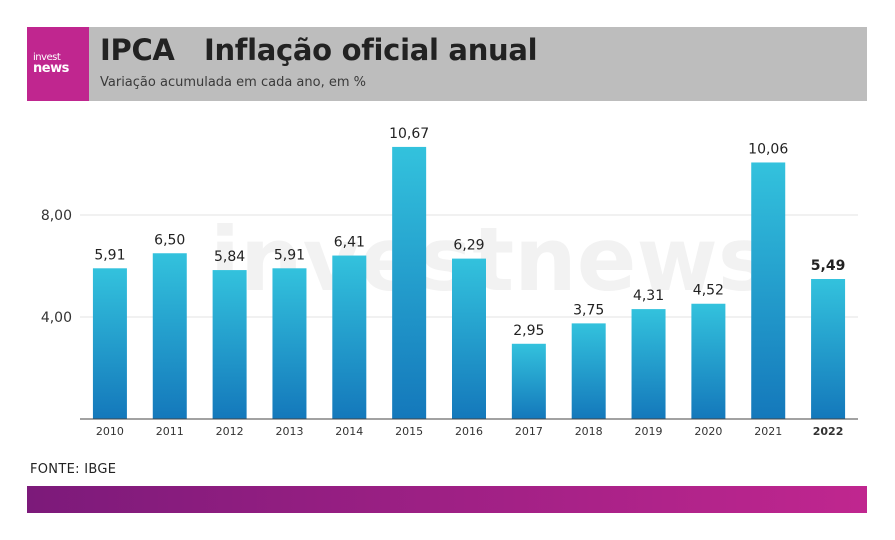 This screenshot has height=540, width=895. What do you see at coordinates (468, 246) in the screenshot?
I see `data-label: 6,29` at bounding box center [468, 246].